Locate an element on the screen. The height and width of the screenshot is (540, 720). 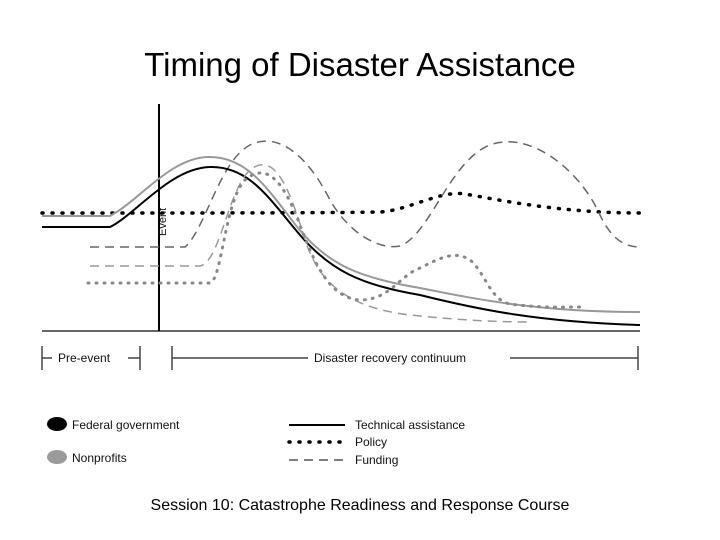
legend-policy: Policy is located at coordinates (371, 442).